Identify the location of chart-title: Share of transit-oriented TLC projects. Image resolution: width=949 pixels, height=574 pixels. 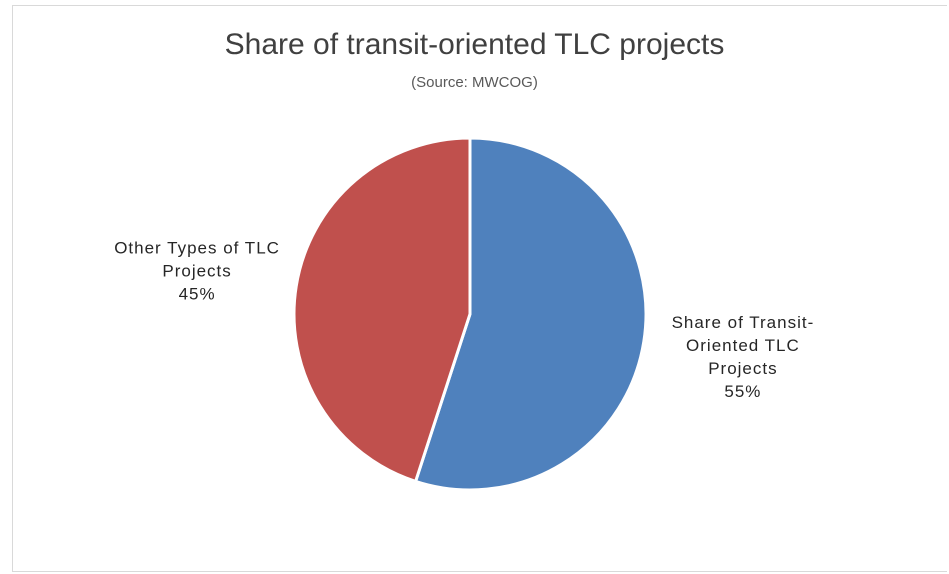
(474, 44).